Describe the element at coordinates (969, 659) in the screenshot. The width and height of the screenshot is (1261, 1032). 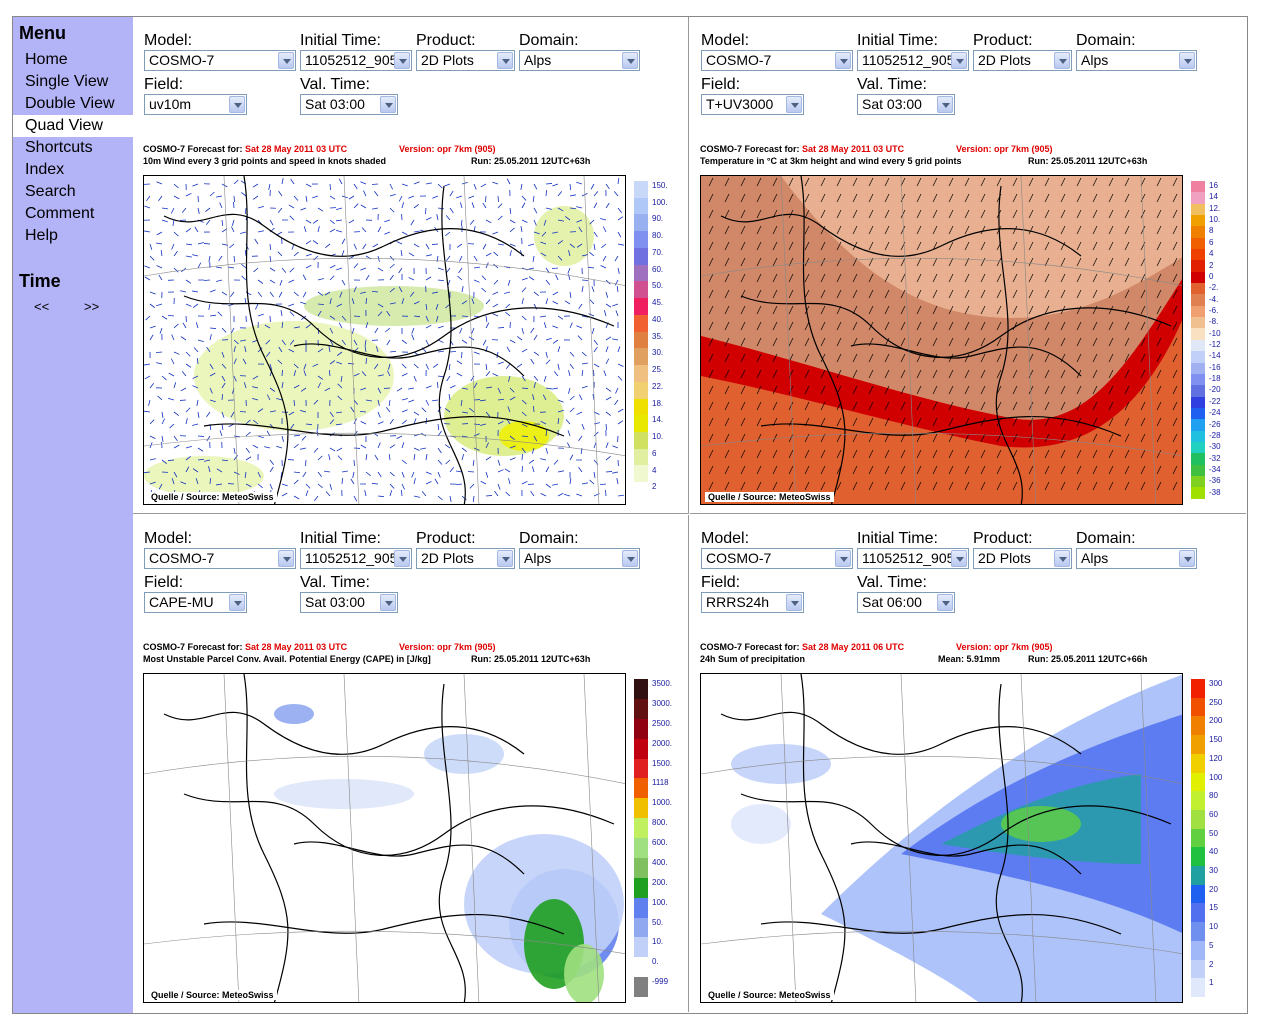
I see `mean-label: Mean: 5.91mm` at that location.